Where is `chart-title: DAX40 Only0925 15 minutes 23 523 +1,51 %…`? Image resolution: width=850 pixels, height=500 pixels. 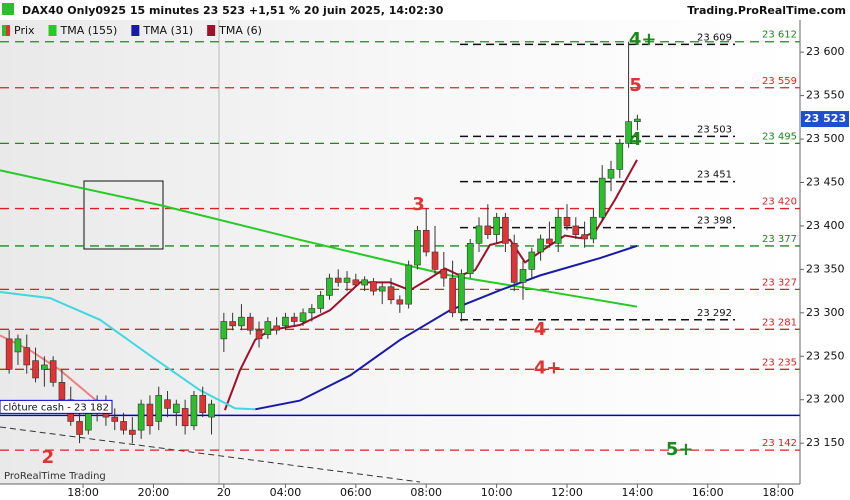
chart-title: DAX40 Only0925 15 minutes 23 523 +1,51 %… is located at coordinates (233, 10).